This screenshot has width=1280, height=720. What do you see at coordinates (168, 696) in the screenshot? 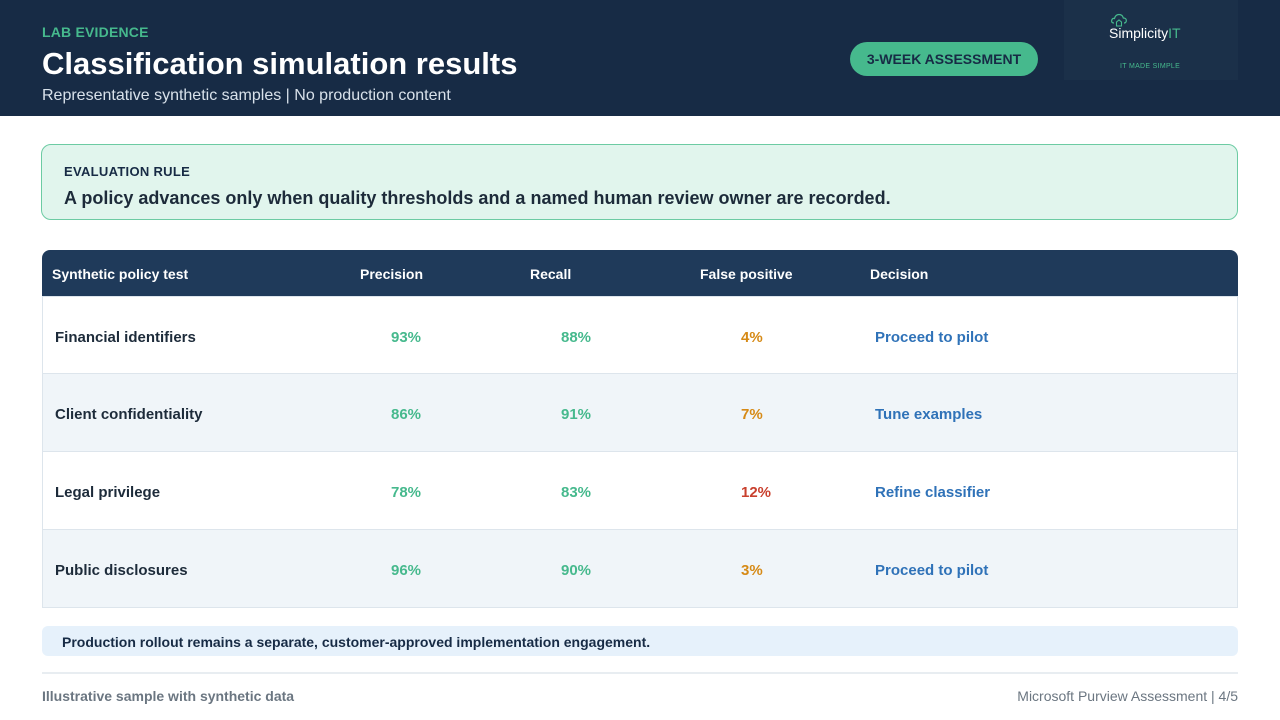
I see `footer-disclaimer: Illustrative sample with synthetic data` at bounding box center [168, 696].